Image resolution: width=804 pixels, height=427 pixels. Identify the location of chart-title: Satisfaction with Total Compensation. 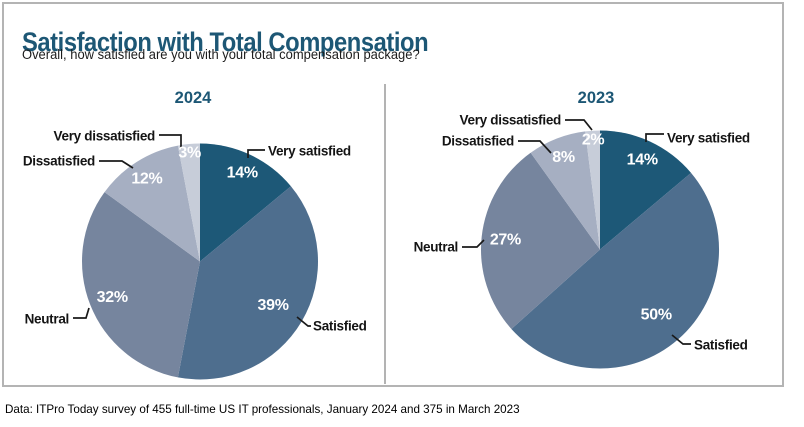
(225, 42).